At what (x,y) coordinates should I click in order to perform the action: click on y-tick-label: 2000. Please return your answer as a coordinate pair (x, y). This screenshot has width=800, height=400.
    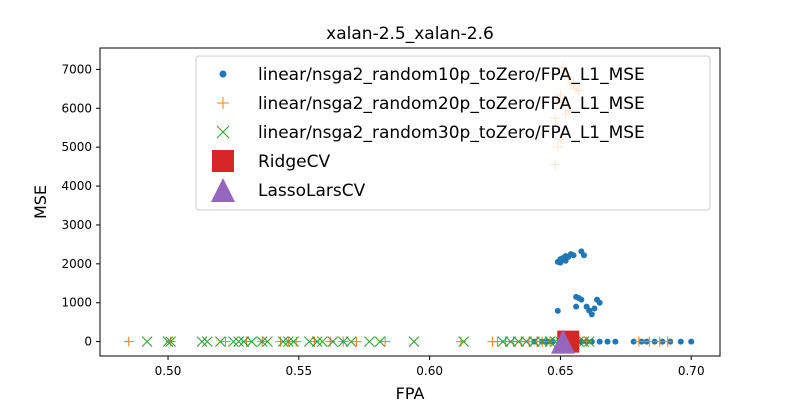
    Looking at the image, I should click on (76, 264).